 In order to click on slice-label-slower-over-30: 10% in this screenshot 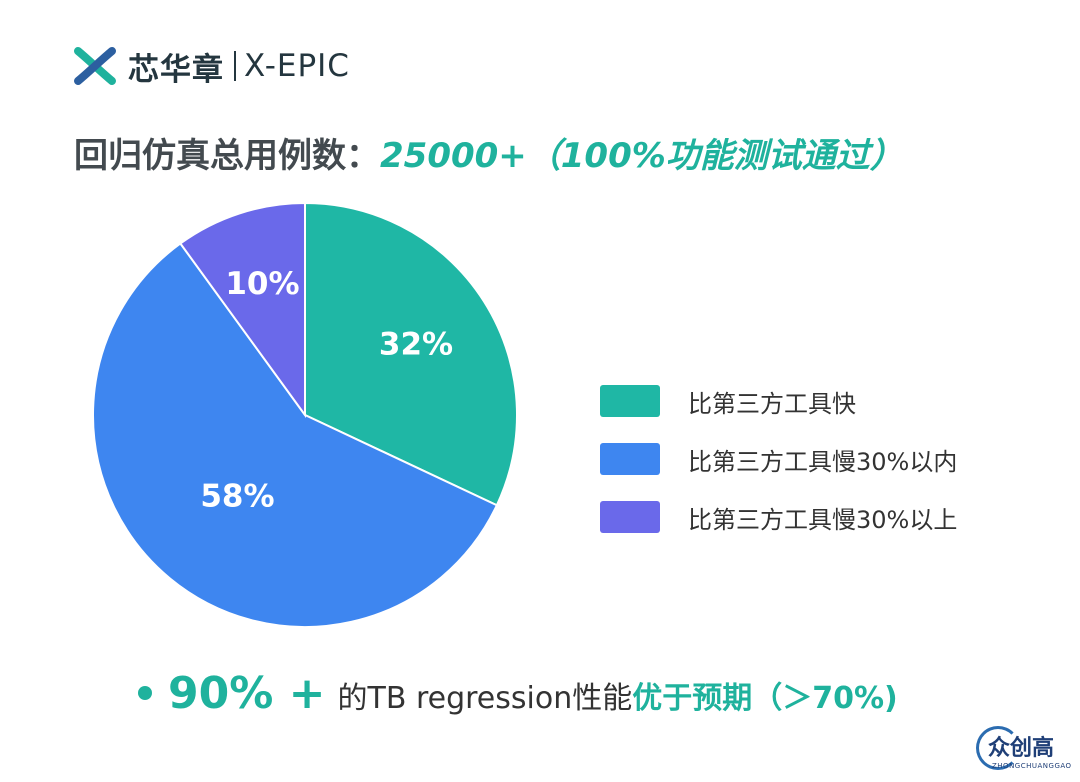, I will do `click(262, 284)`.